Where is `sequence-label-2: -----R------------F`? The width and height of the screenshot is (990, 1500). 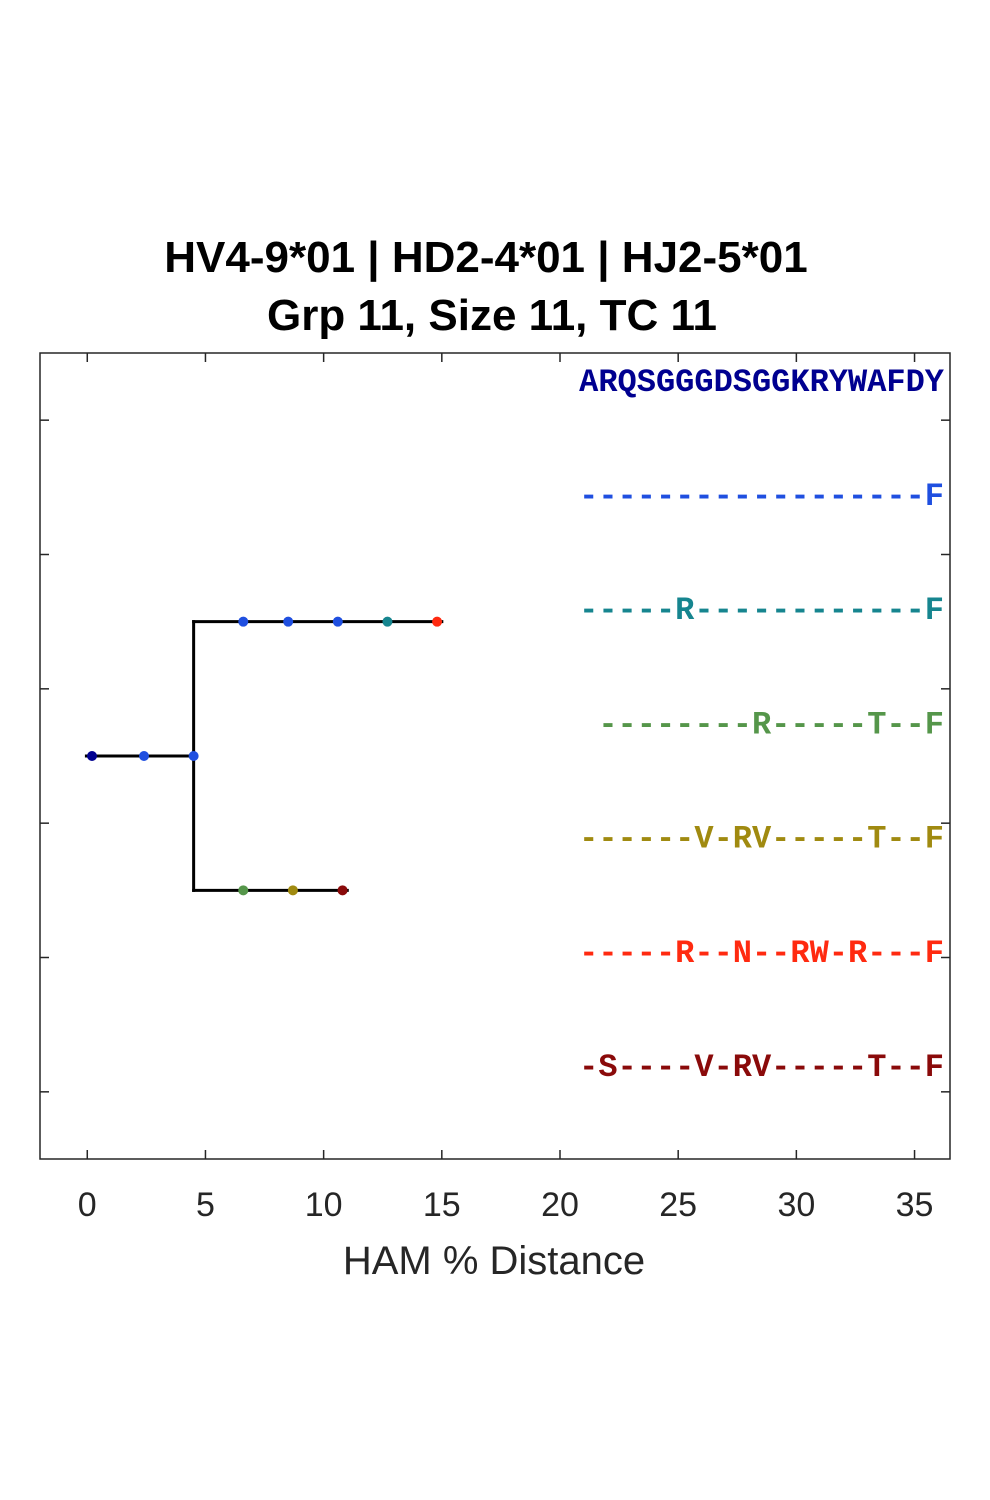 sequence-label-2: -----R------------F is located at coordinates (761, 610).